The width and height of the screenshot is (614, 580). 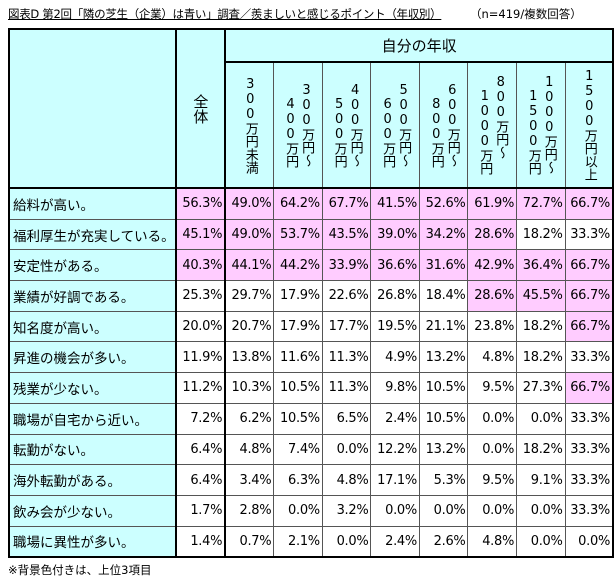 I want to click on value-cell: 17.1%, so click(x=395, y=480).